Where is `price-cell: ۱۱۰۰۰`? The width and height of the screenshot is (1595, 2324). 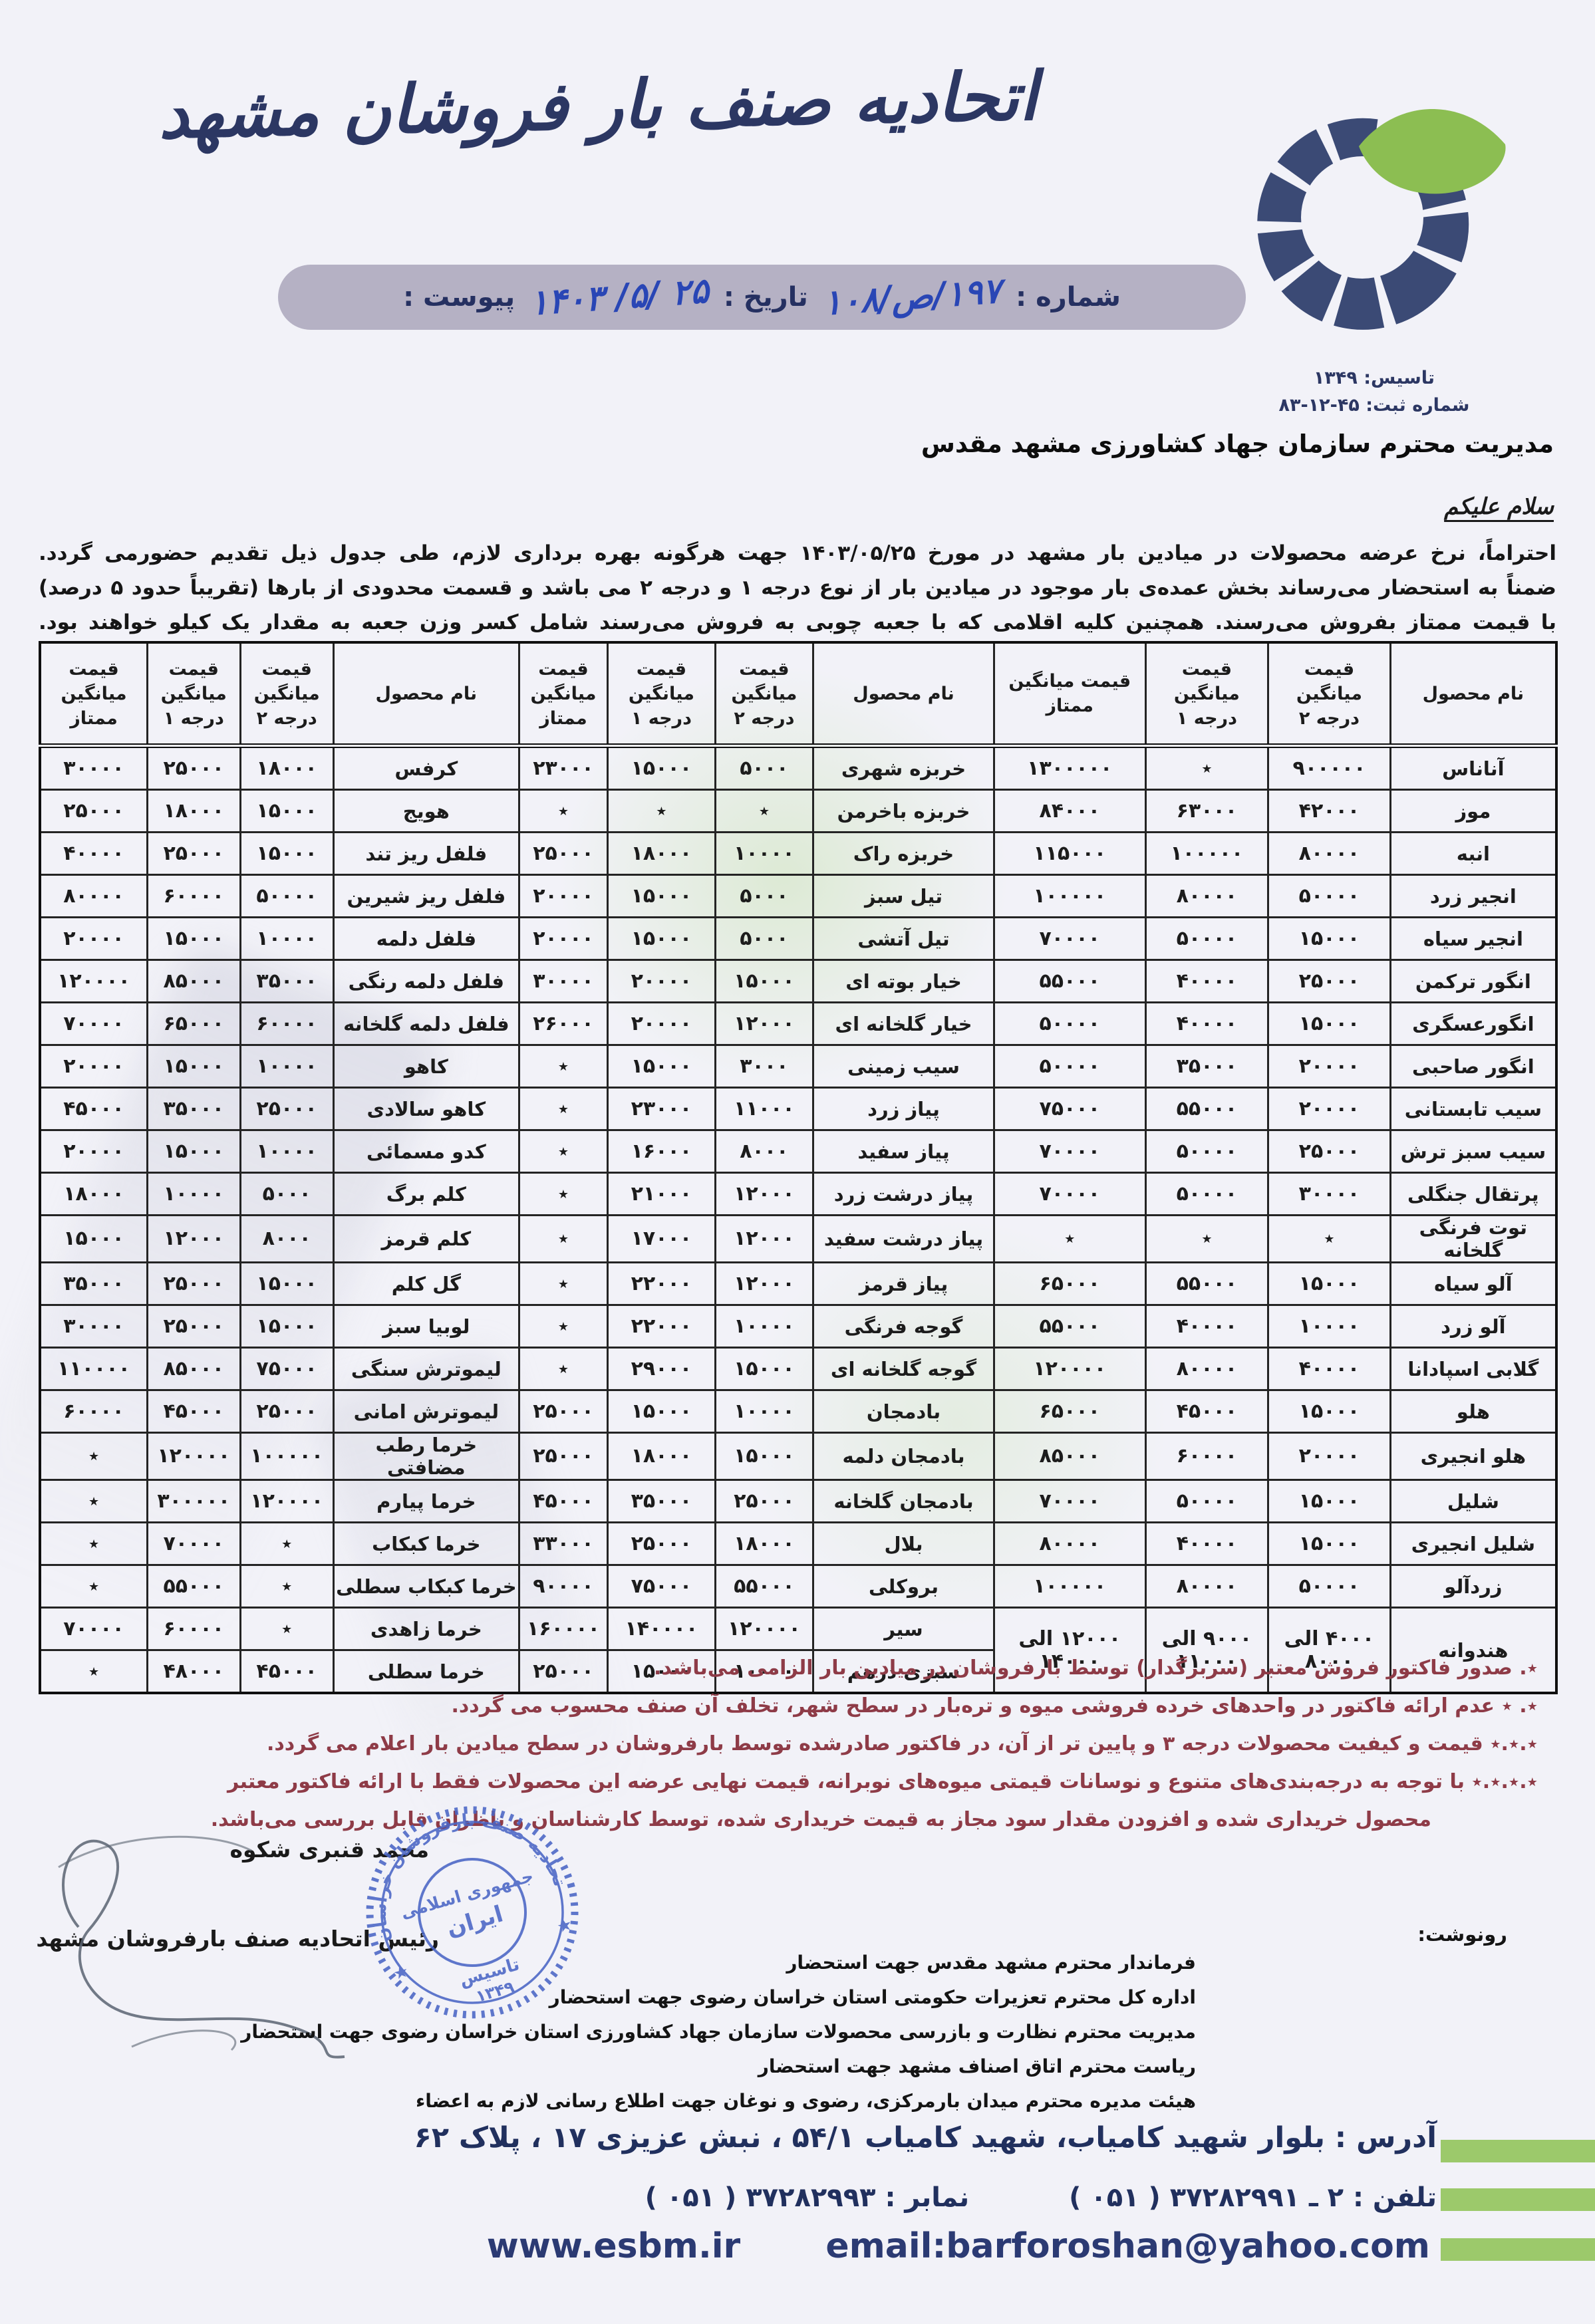
price-cell: ۱۱۰۰۰ is located at coordinates (764, 1109).